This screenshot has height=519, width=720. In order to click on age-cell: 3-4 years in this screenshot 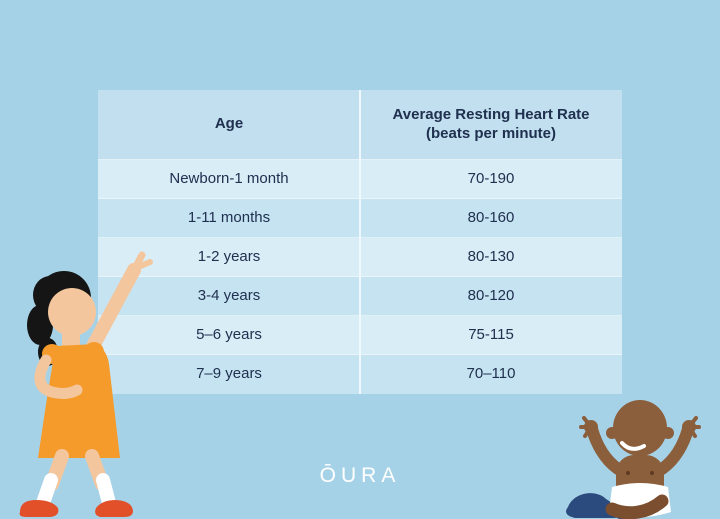, I will do `click(229, 295)`.